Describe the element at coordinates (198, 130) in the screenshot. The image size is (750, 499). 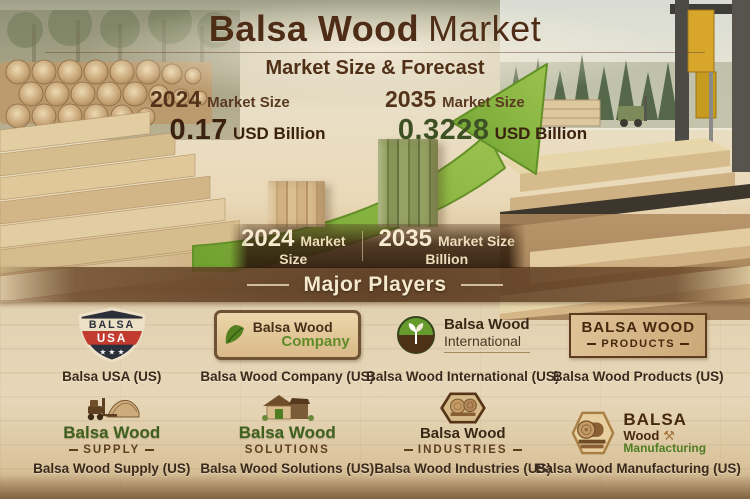
I see `stat-2024-value: 0.17` at that location.